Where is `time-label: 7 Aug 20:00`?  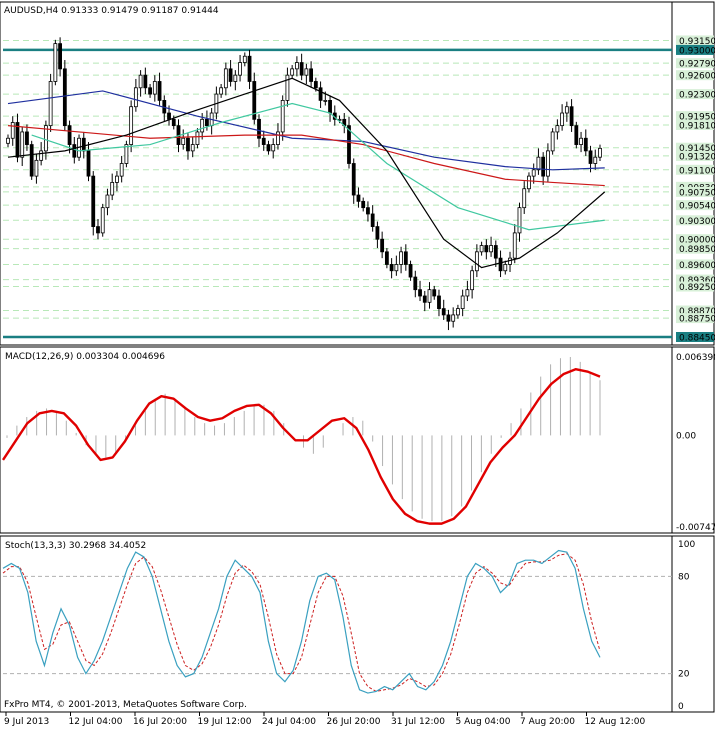
time-label: 7 Aug 20:00 is located at coordinates (547, 722).